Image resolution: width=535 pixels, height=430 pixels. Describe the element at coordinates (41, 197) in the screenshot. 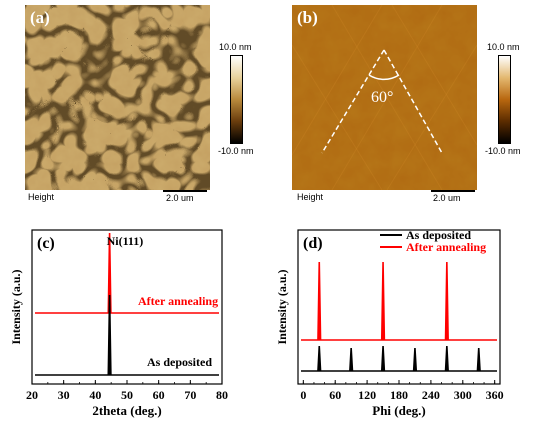

I see `footer-height-a: Height` at that location.